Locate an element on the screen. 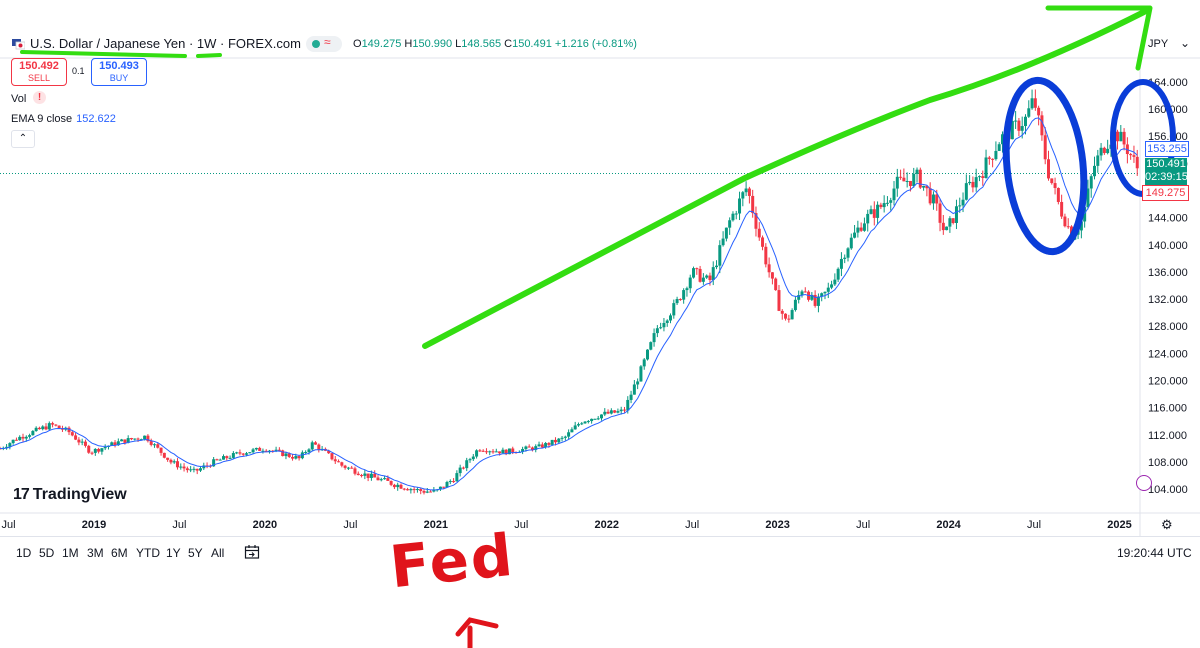 The height and width of the screenshot is (648, 1200). buy-button: 150.493 BUY is located at coordinates (119, 72).